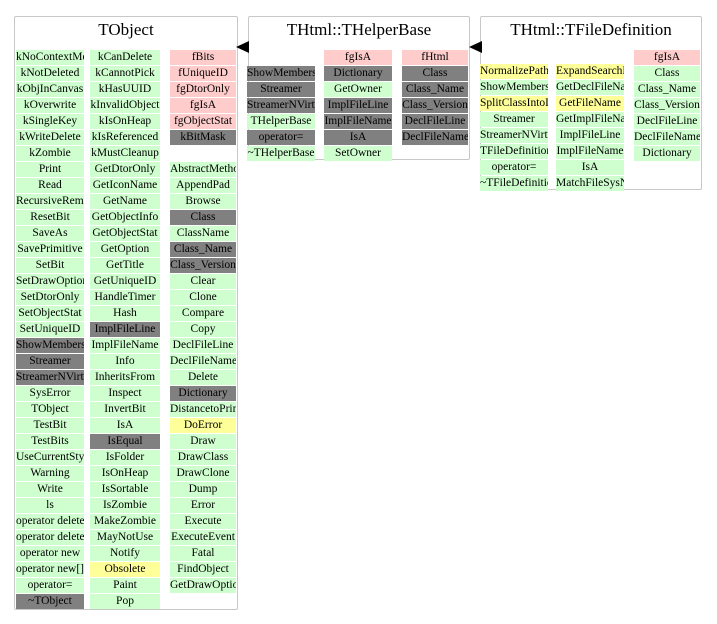 This screenshot has width=717, height=624. Describe the element at coordinates (667, 153) in the screenshot. I see `member-tfiledefinition-col2: Dictionary` at that location.